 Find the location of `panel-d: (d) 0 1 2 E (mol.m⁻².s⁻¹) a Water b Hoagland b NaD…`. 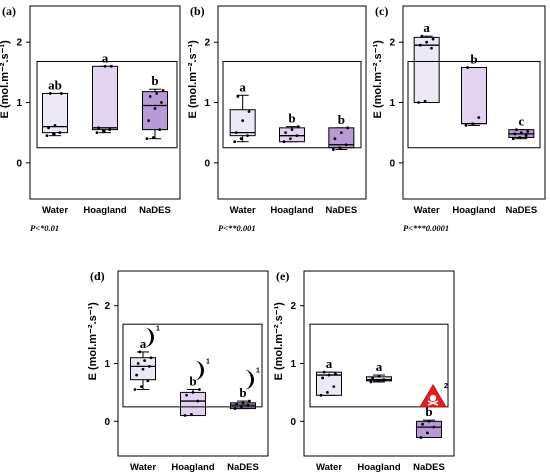

panel-d: (d) 0 1 2 E (mol.m⁻².s⁻¹) a Water b Hoagland b NaD… is located at coordinates (178, 371).